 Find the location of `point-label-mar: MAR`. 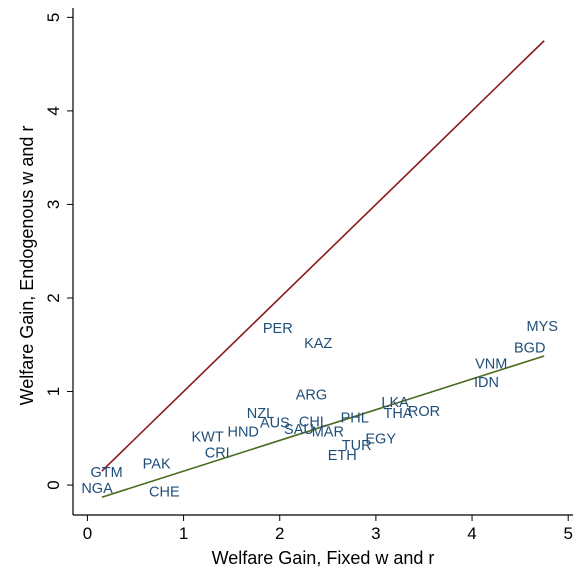

point-label-mar: MAR is located at coordinates (328, 433).